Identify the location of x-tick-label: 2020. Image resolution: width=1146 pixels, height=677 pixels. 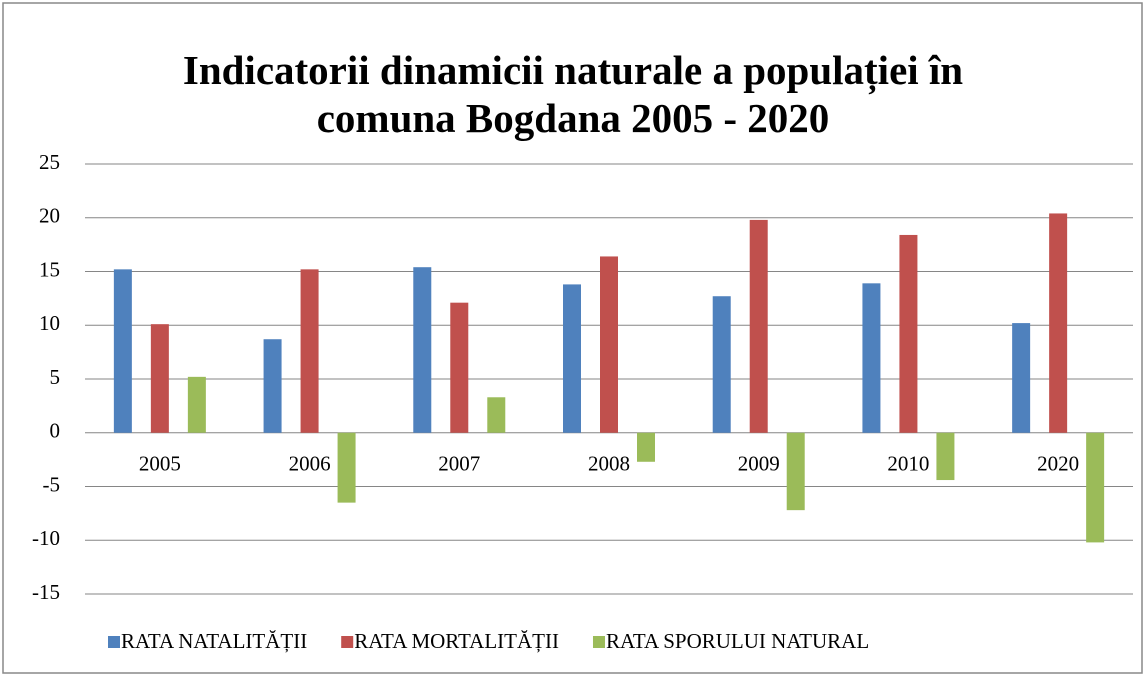
(1058, 464).